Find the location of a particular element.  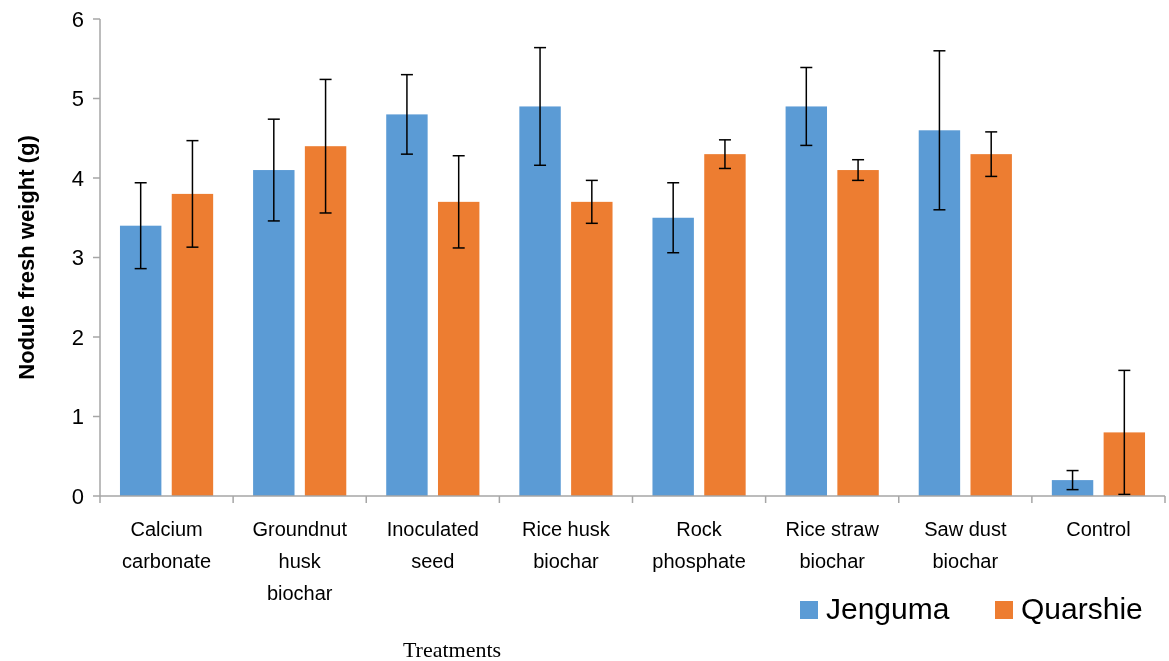

x-tick-label: Saw dust biochar is located at coordinates (965, 545).